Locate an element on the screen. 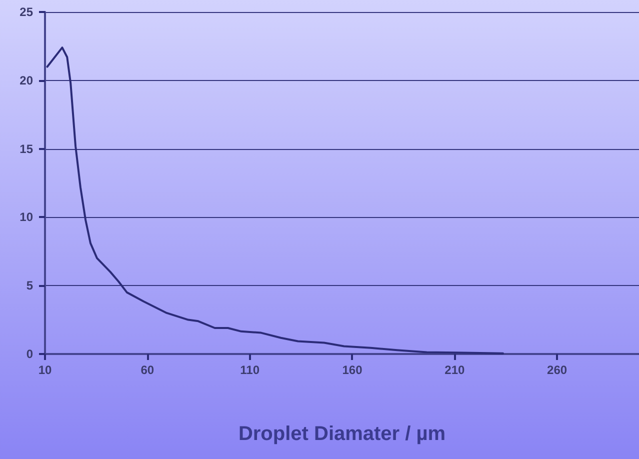 The height and width of the screenshot is (459, 639). x-tick-label: 260 is located at coordinates (557, 370).